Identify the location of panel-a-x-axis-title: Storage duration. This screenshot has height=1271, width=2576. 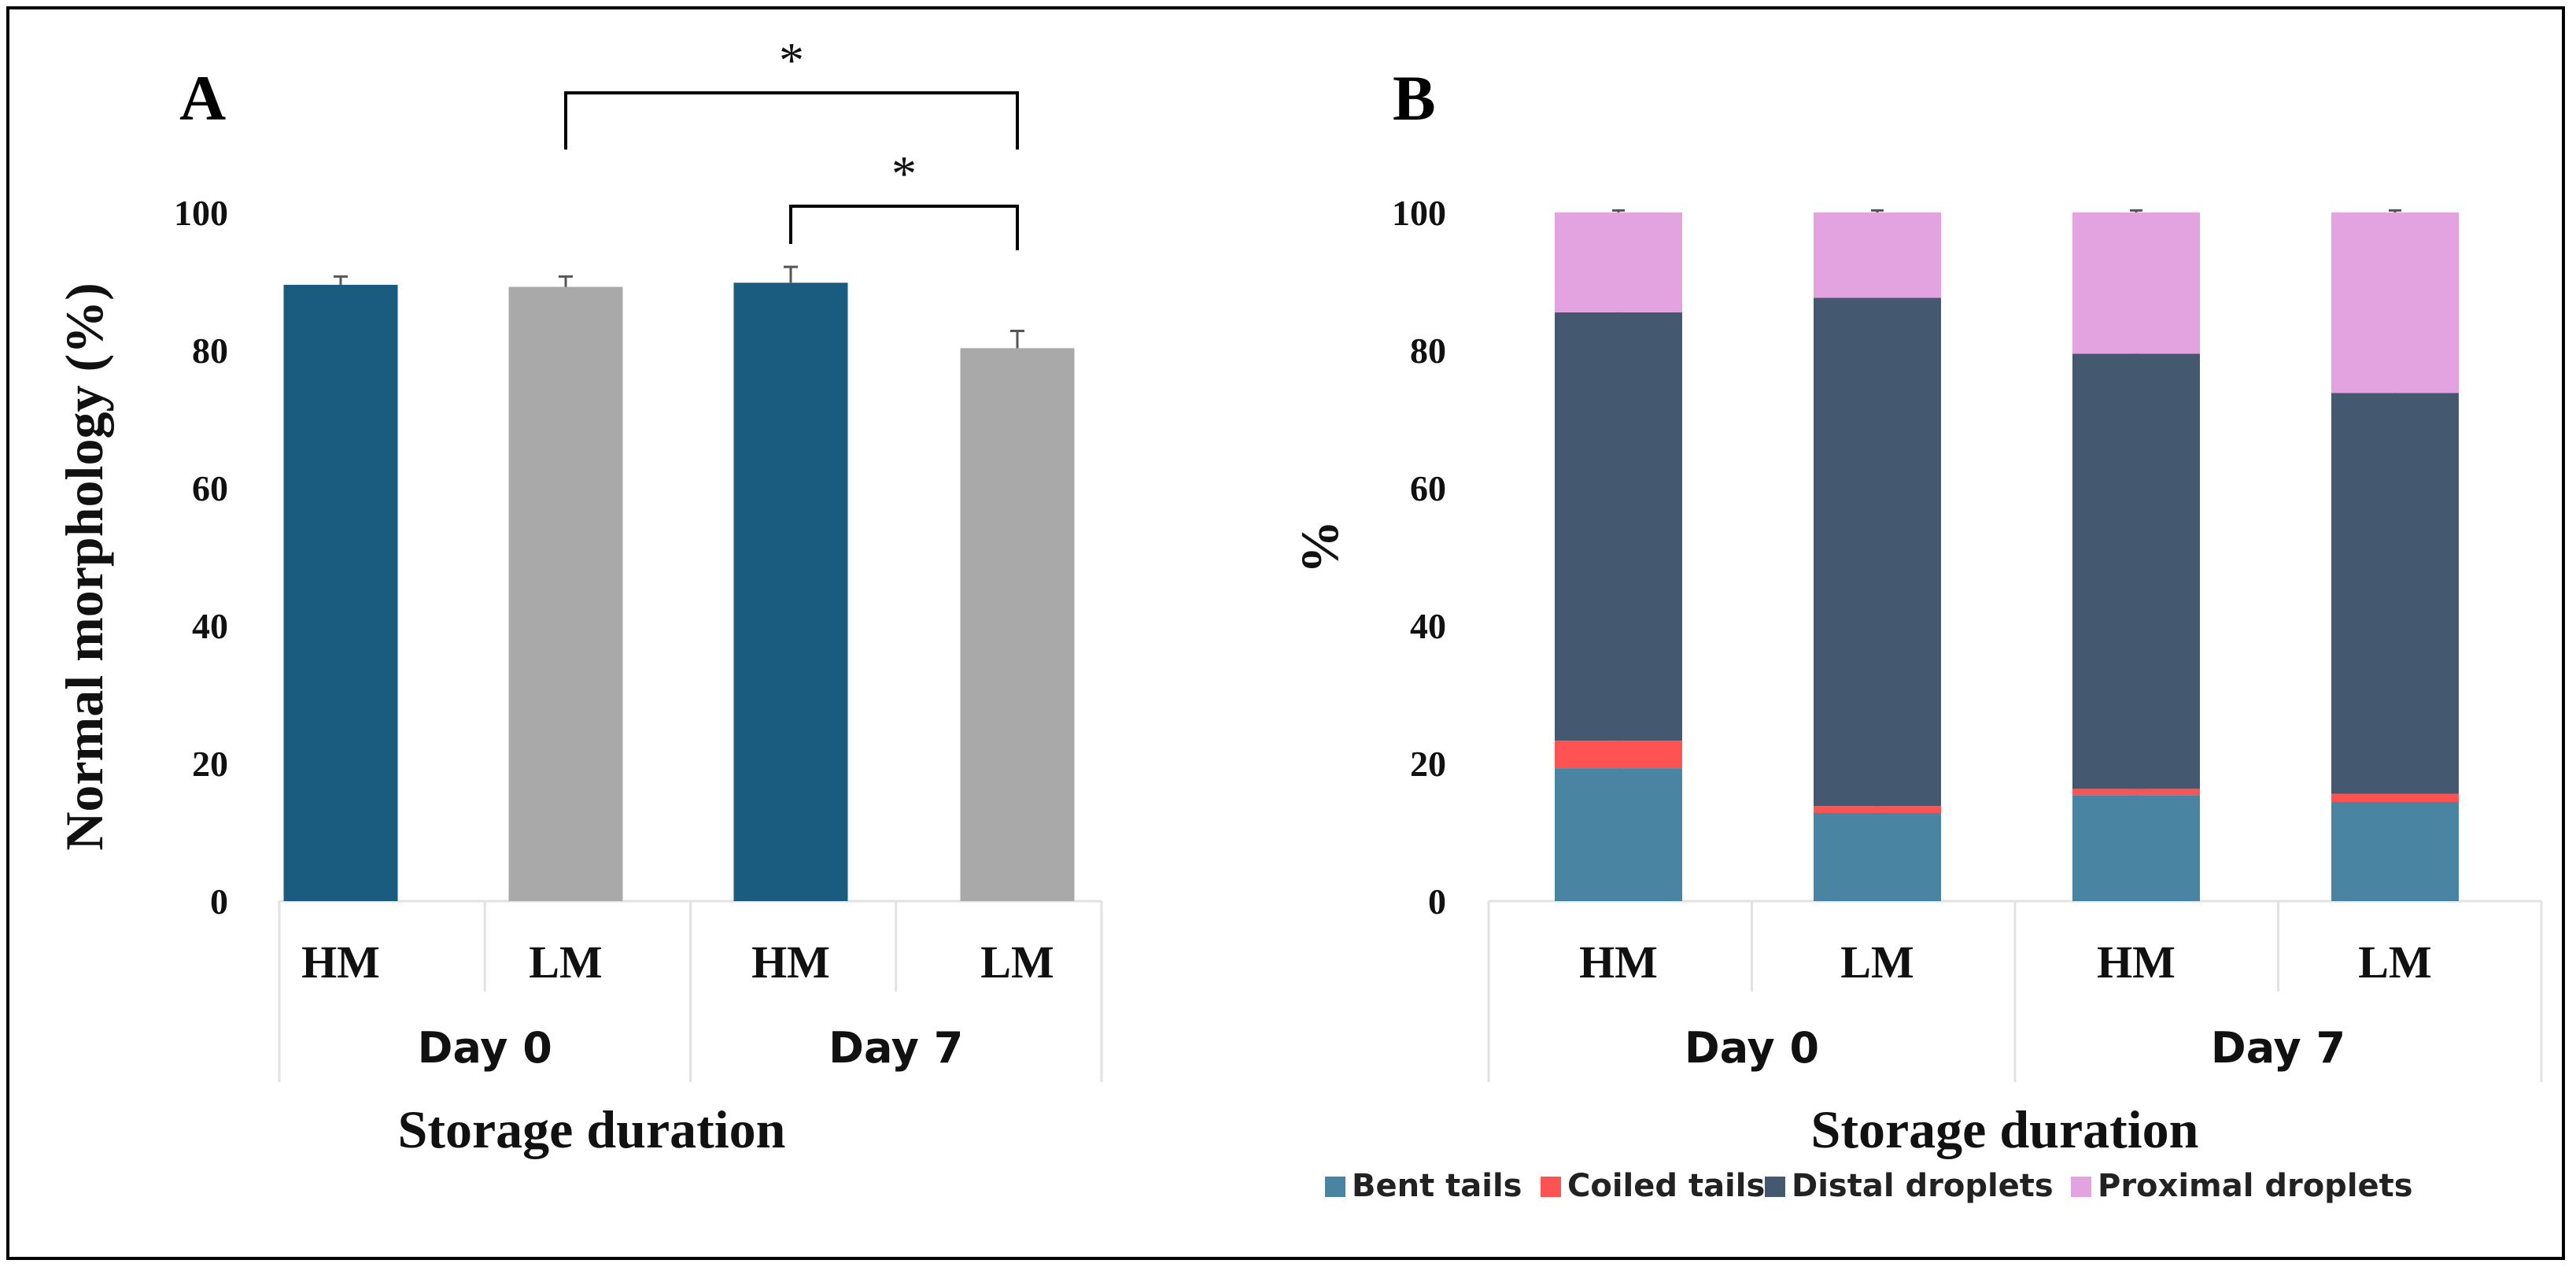
(592, 1129).